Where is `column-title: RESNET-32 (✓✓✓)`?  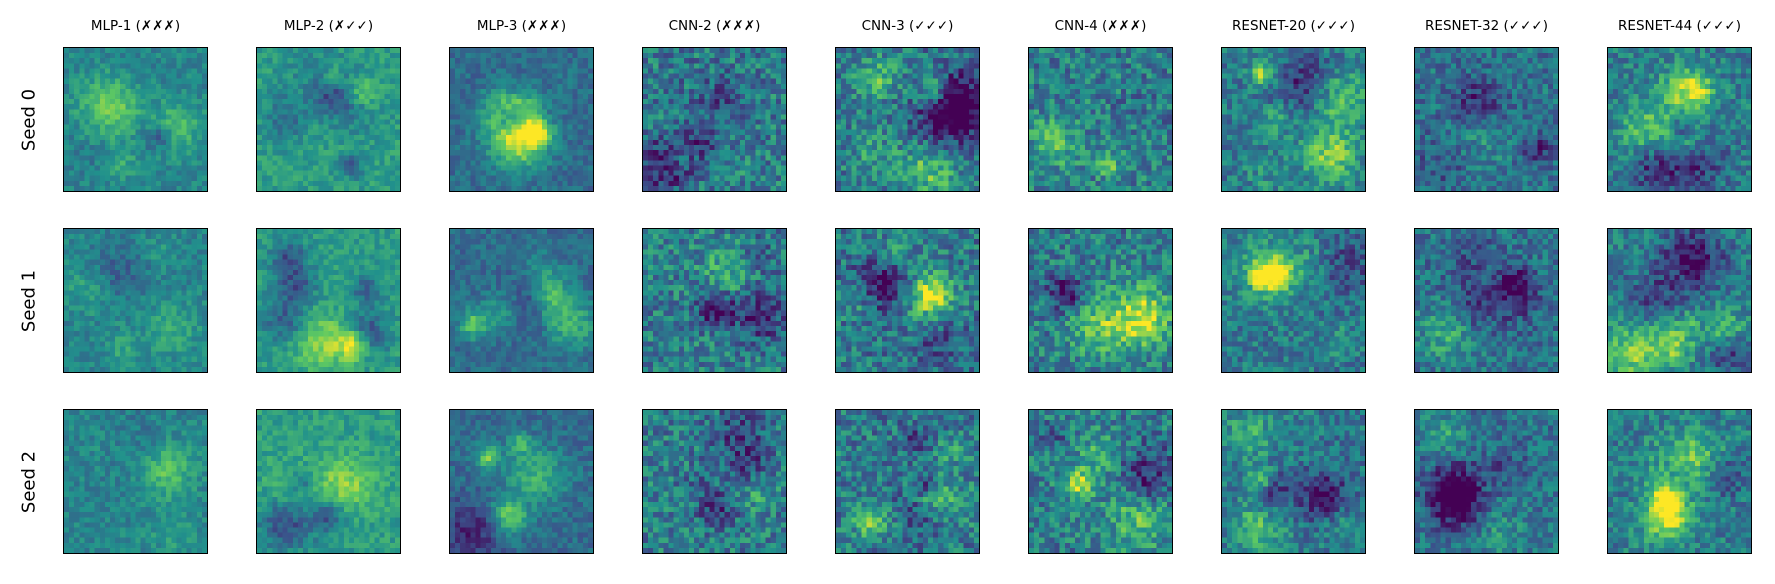 column-title: RESNET-32 (✓✓✓) is located at coordinates (1486, 26).